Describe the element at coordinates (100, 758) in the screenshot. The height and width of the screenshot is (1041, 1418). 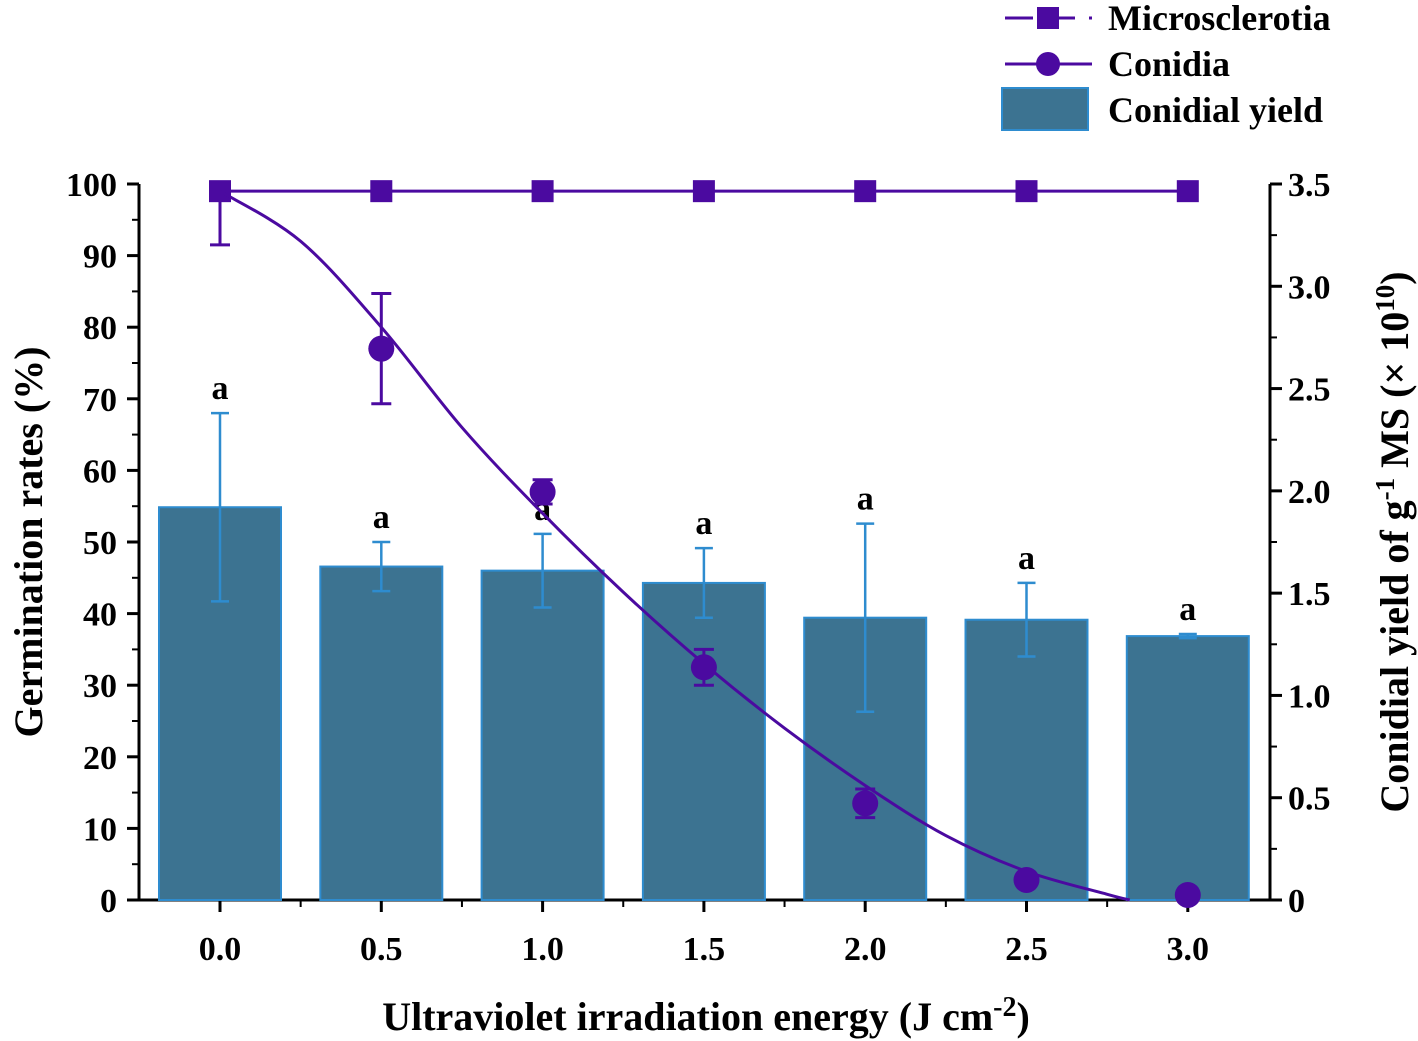
I see `y-left-tick-label: 20` at that location.